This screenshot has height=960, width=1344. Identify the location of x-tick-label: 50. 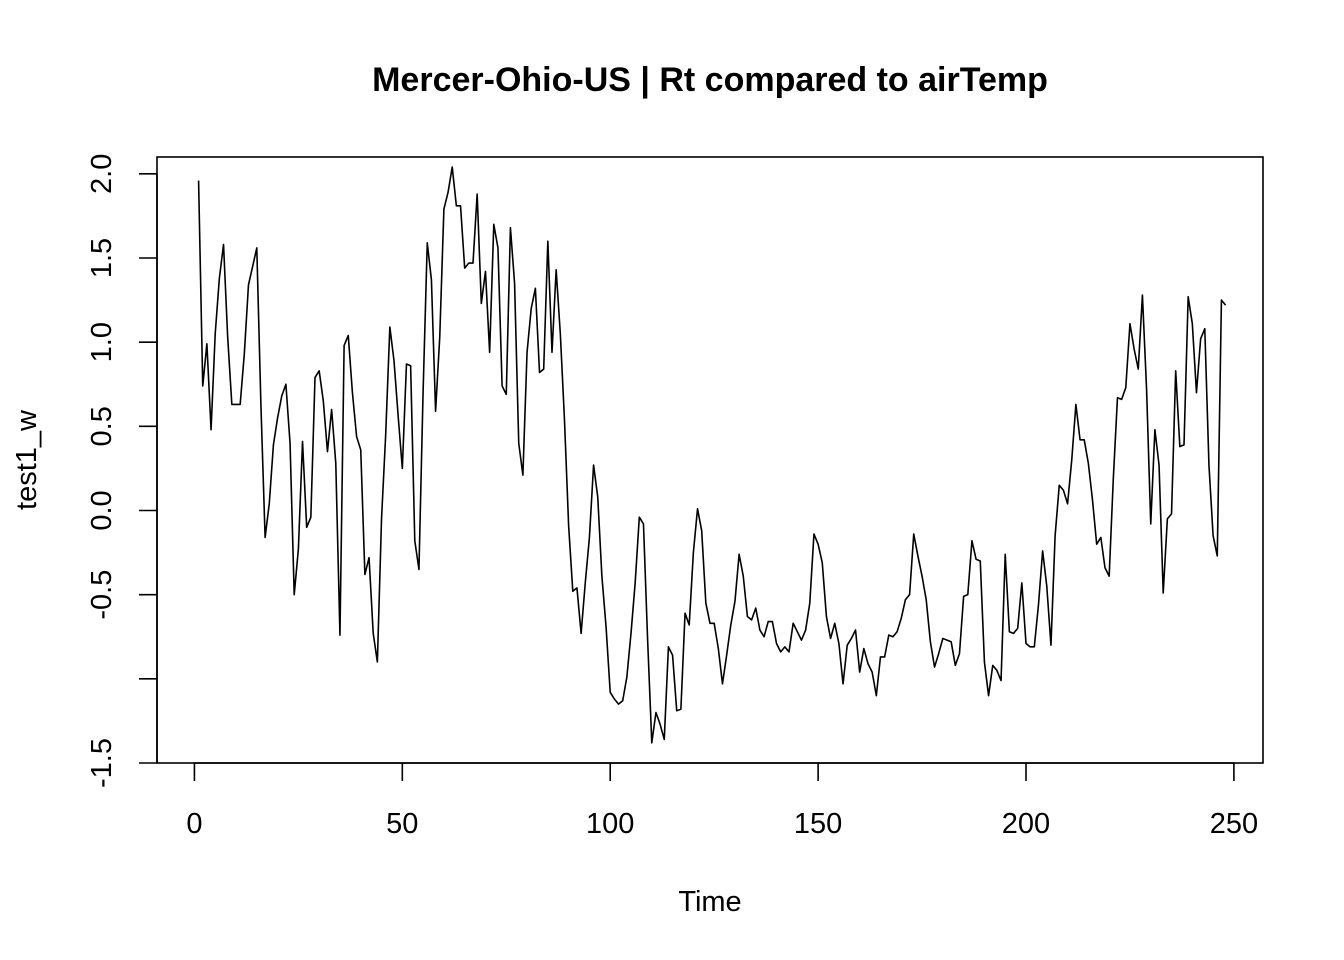
(402, 824).